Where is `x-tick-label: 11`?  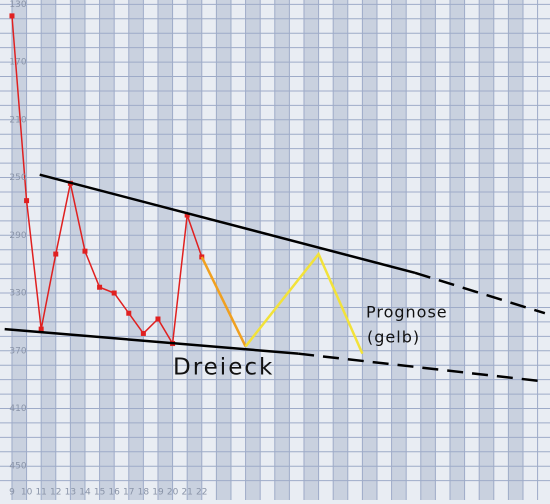
x-tick-label: 11 is located at coordinates (40, 493).